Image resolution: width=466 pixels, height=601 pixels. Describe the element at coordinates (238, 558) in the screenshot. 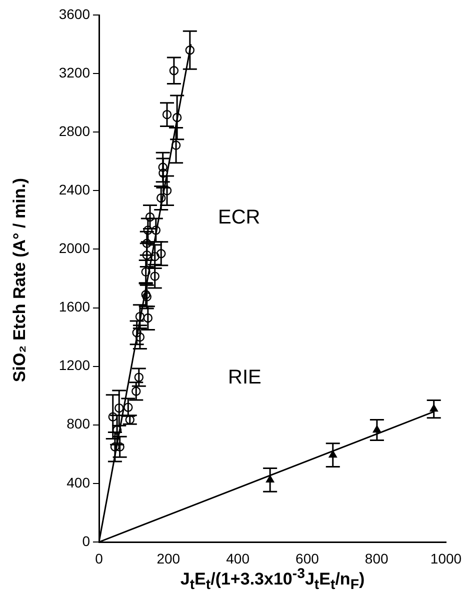

I see `x-tick-label: 400` at that location.